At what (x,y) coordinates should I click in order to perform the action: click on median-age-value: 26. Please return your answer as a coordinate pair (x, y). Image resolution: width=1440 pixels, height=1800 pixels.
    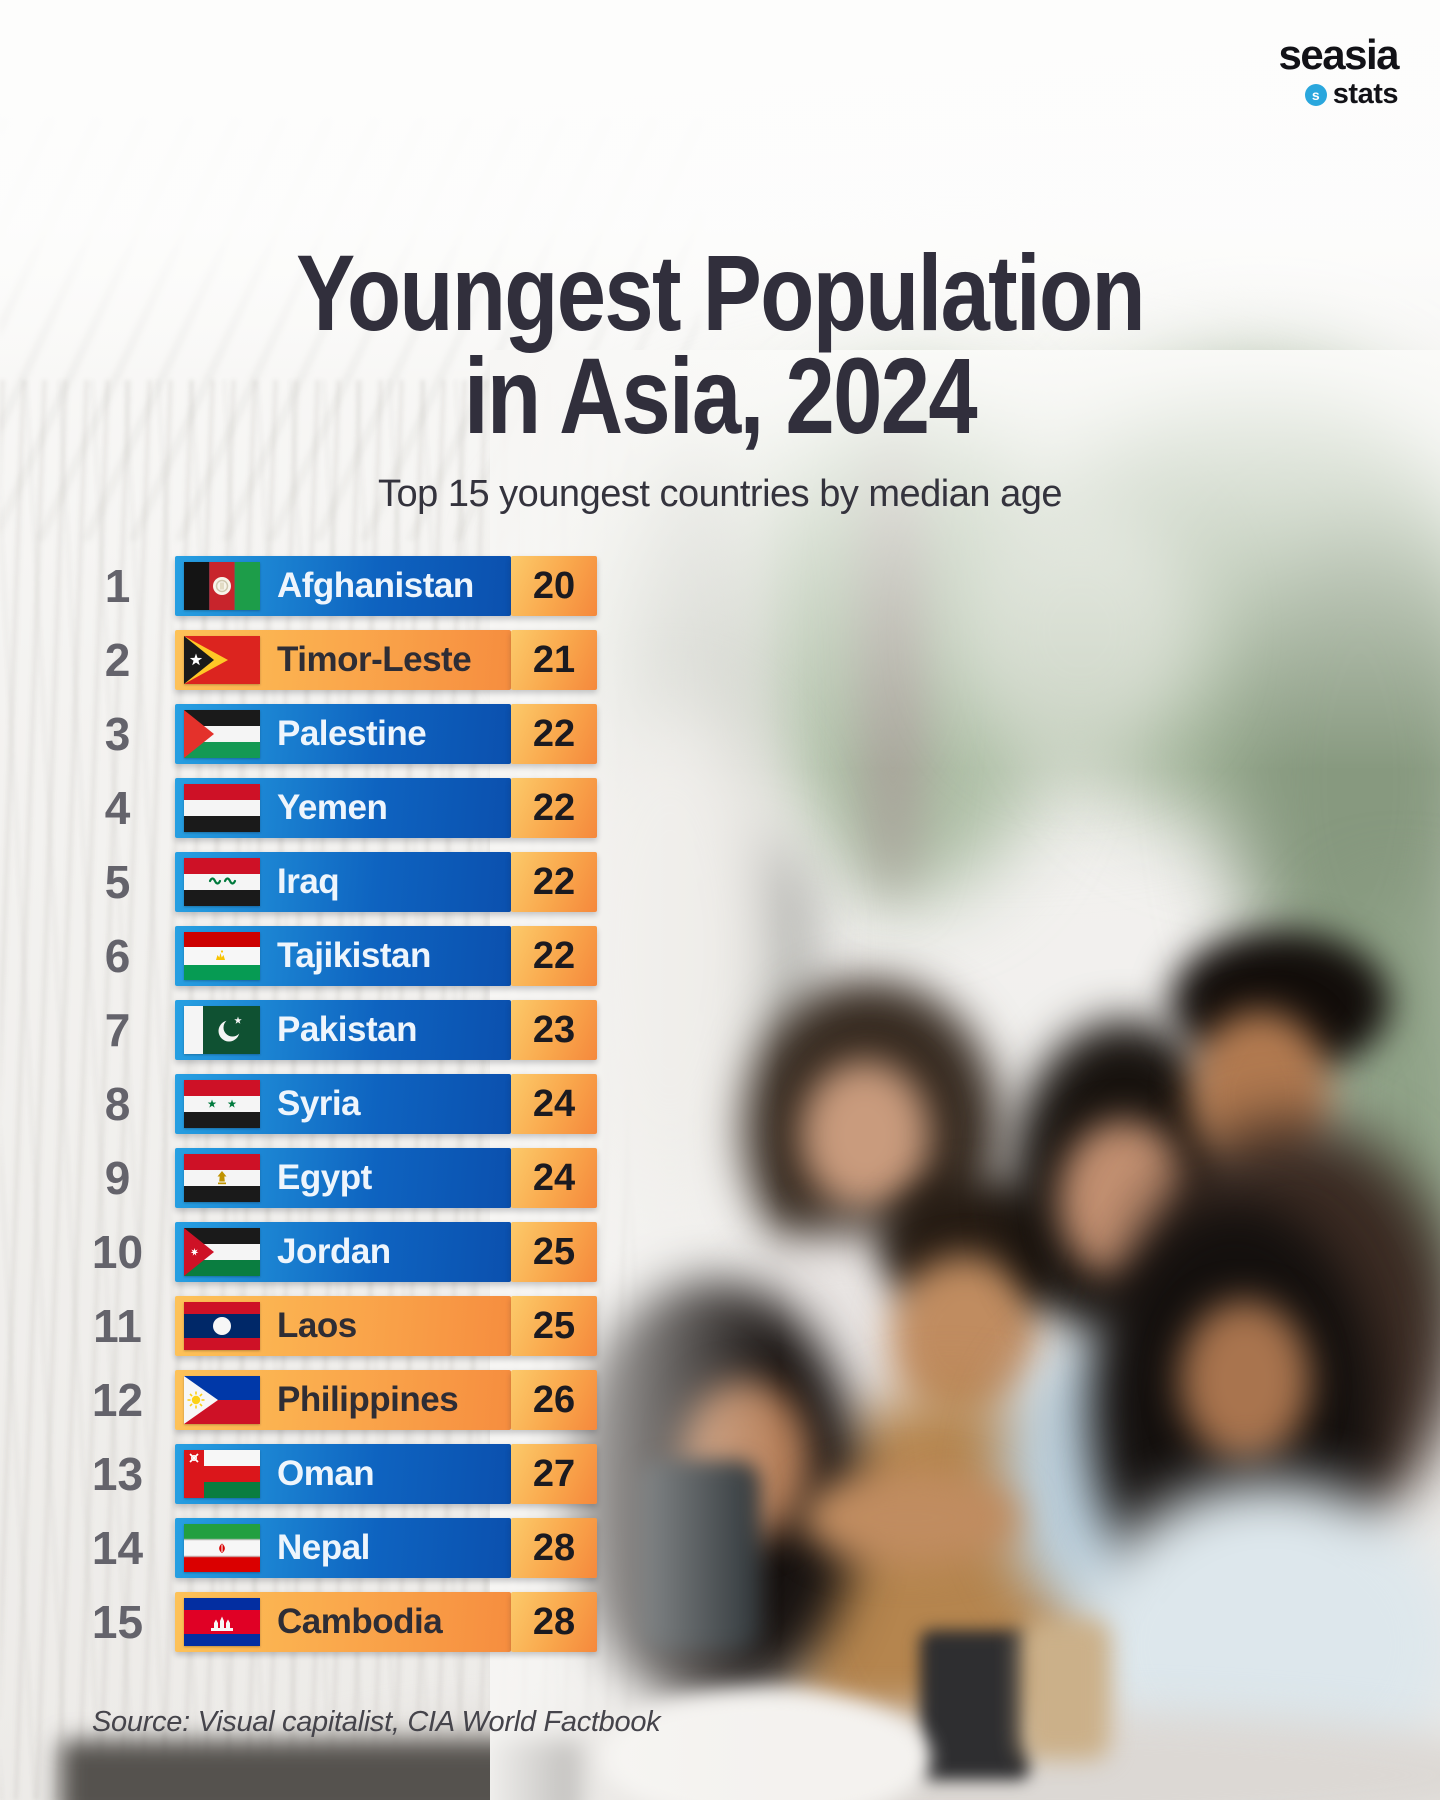
    Looking at the image, I should click on (554, 1400).